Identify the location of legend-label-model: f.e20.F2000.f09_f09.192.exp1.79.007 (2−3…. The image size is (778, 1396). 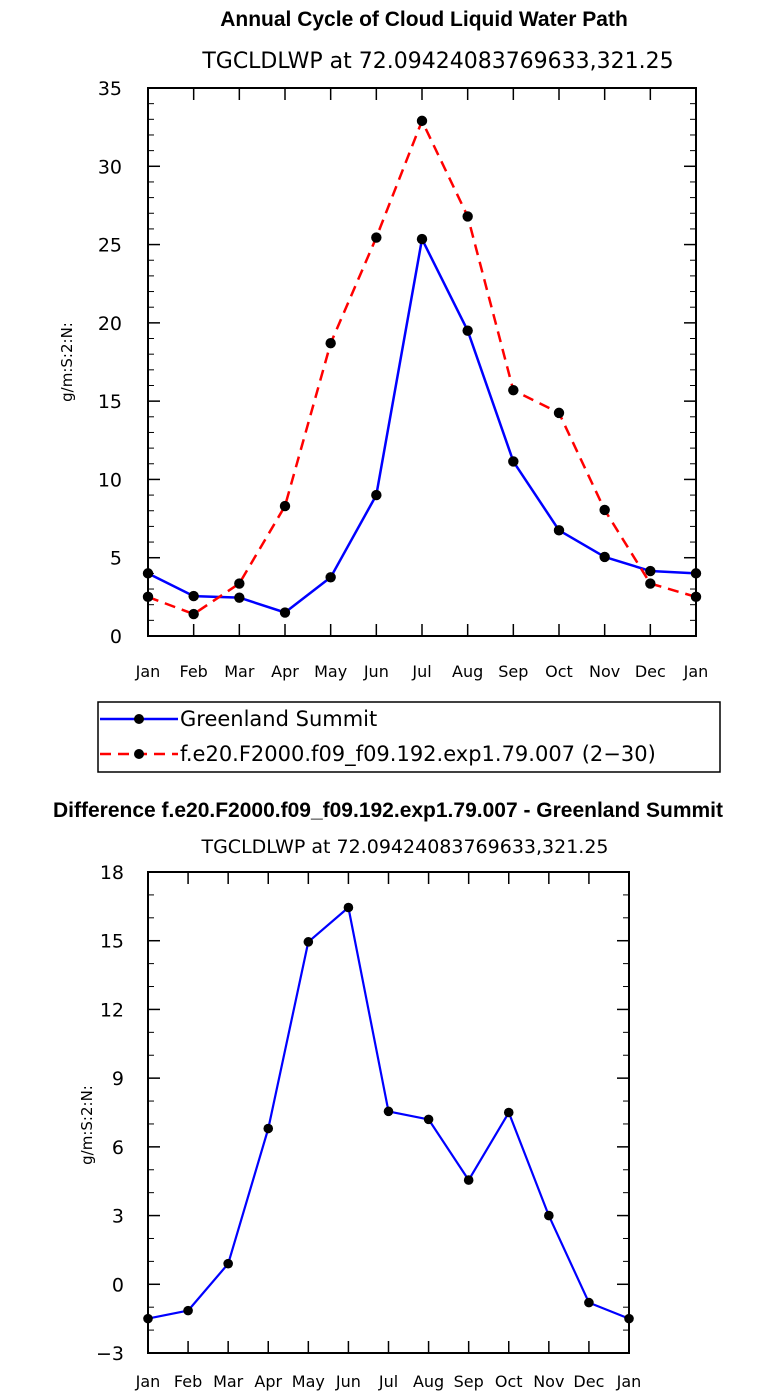
(418, 754).